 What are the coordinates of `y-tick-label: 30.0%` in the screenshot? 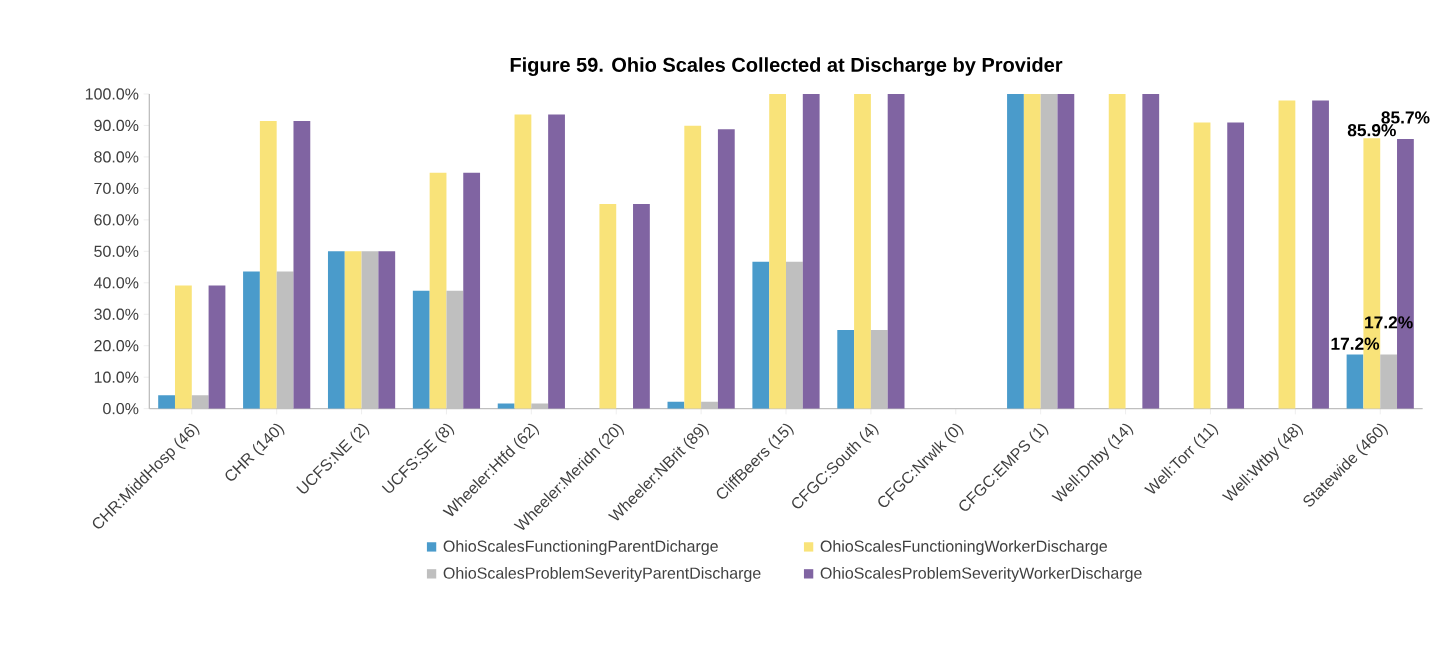 It's located at (116, 314).